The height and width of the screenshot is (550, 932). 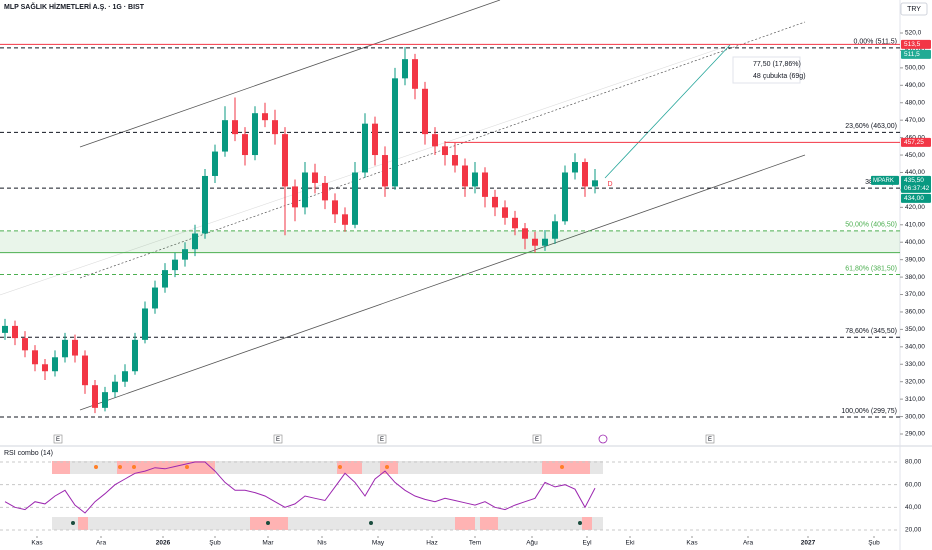 What do you see at coordinates (915, 207) in the screenshot?
I see `y-tick-label: 420,00` at bounding box center [915, 207].